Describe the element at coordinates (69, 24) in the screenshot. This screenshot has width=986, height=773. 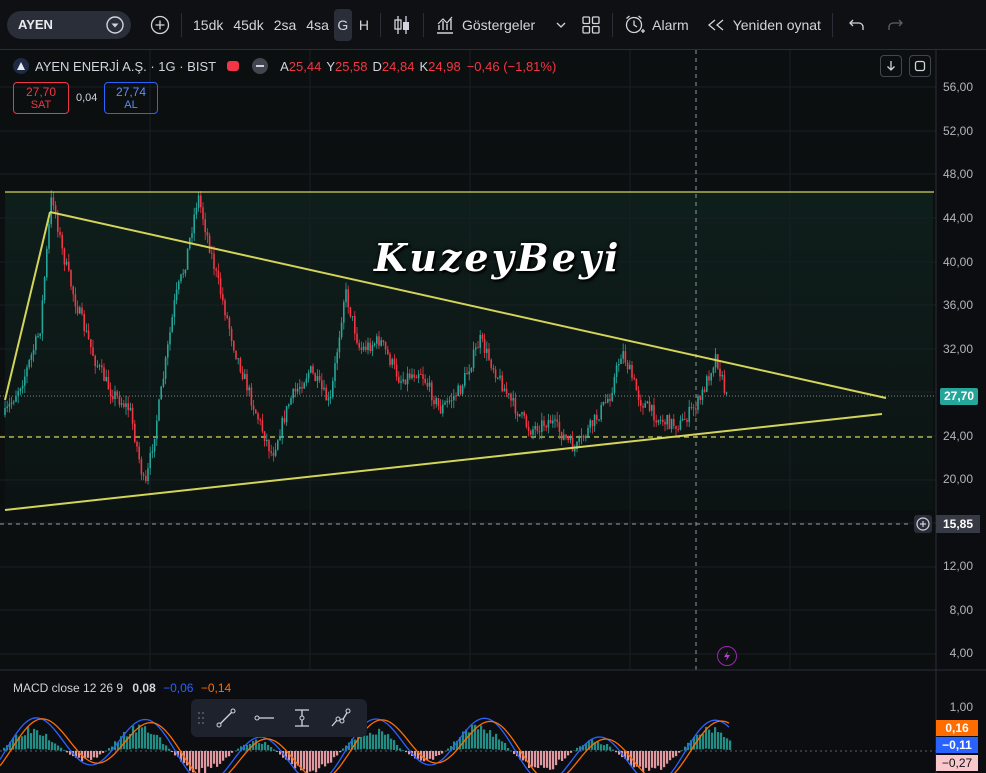
I see `symbol-search: AYEN` at that location.